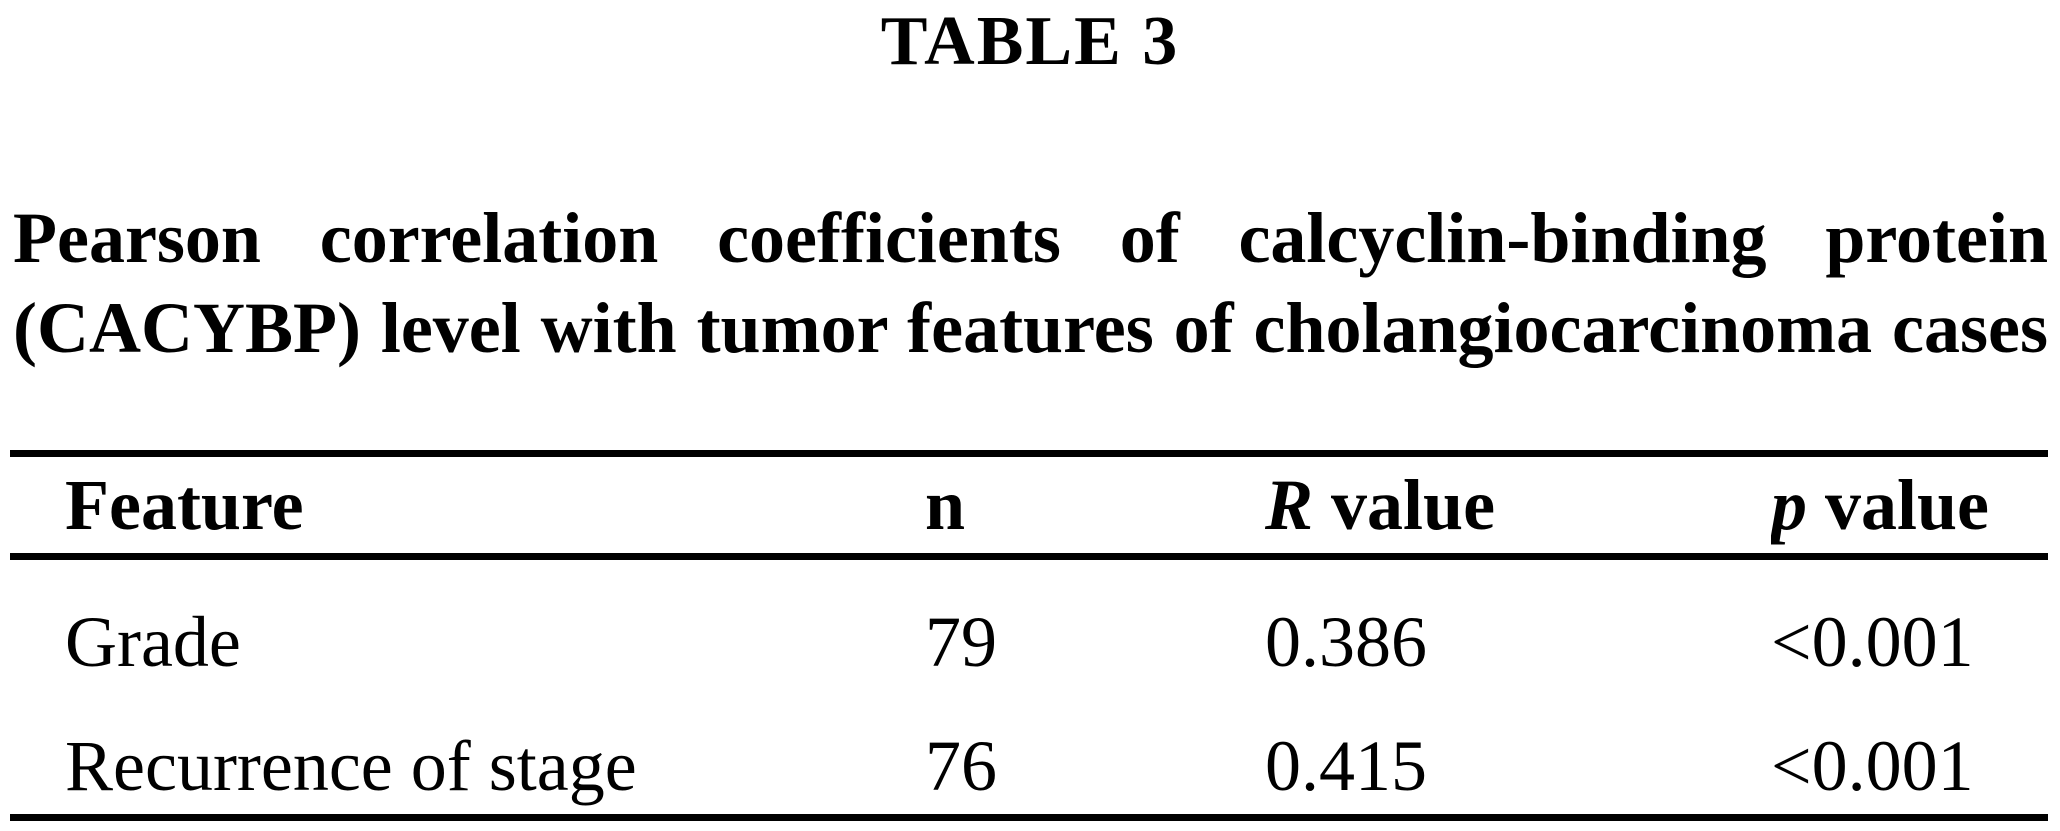  What do you see at coordinates (467, 506) in the screenshot?
I see `column-header-feature: Feature` at bounding box center [467, 506].